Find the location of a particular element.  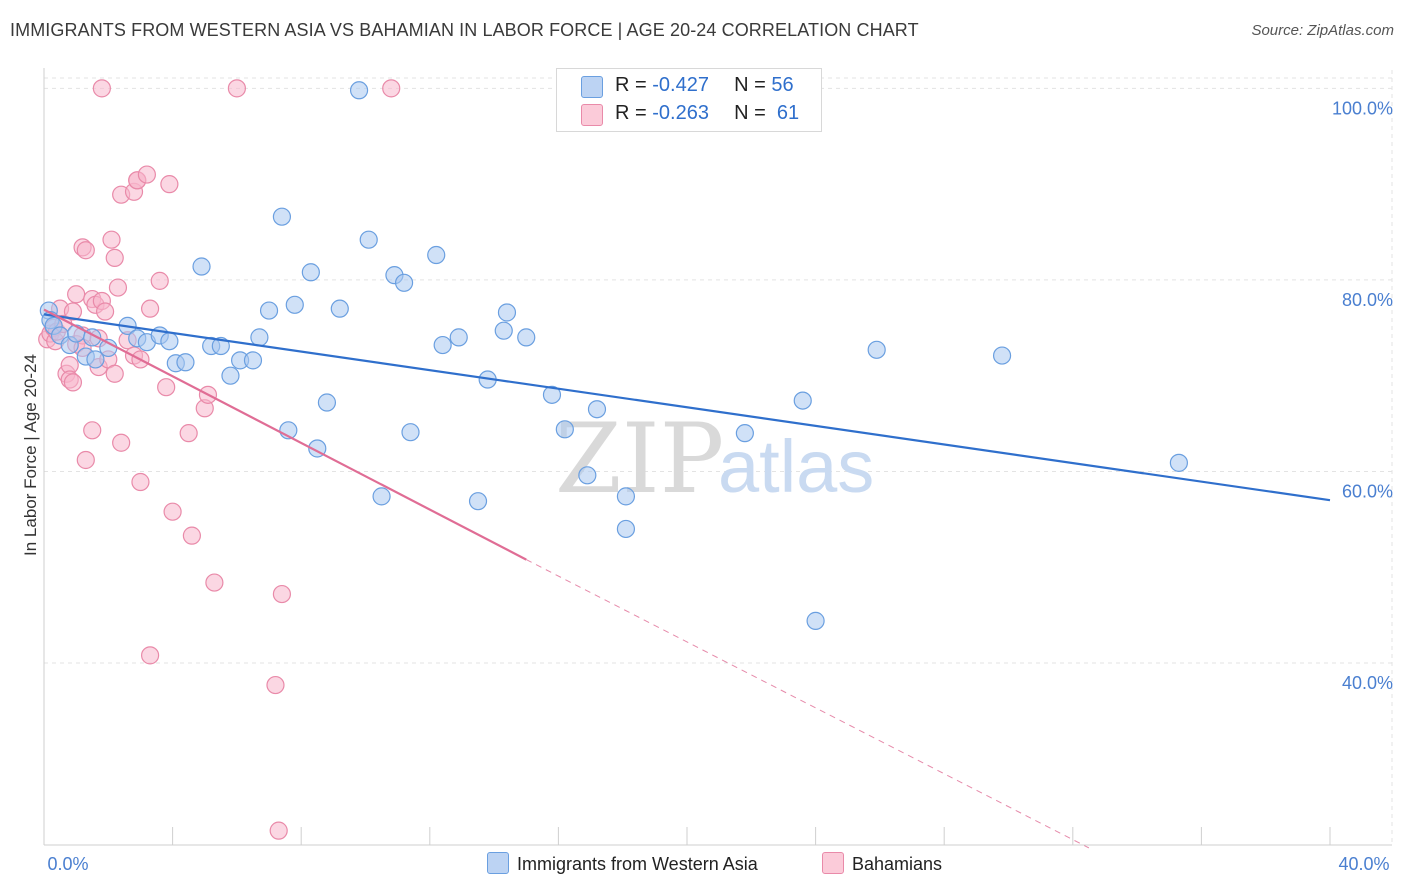

r-value: -0.263 is located at coordinates (680, 113).